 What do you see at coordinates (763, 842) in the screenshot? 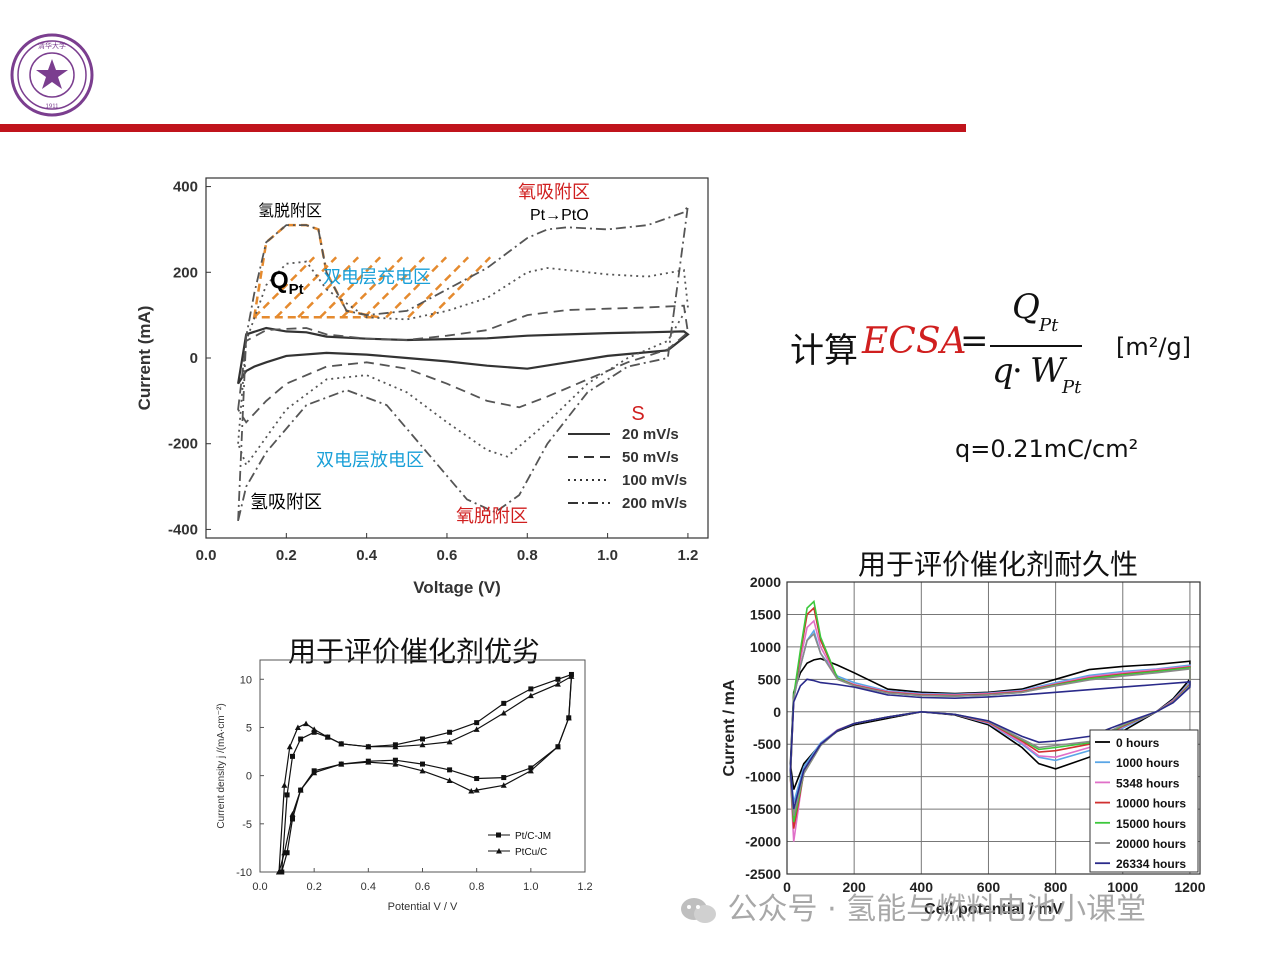
I see `y-tick-label: -2000` at bounding box center [763, 842].